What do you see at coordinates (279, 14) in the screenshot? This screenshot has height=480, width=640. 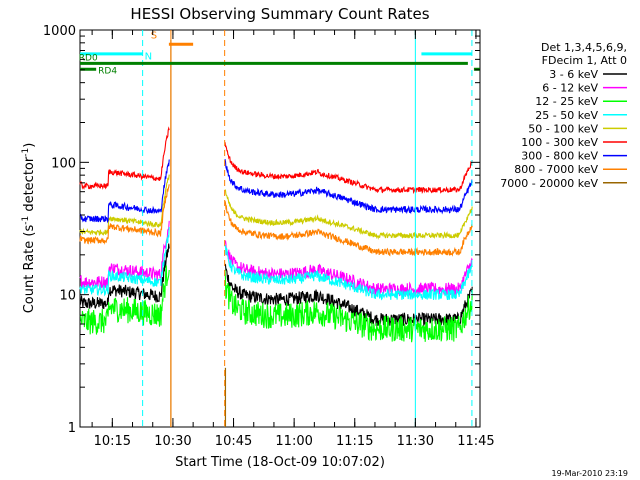 I see `chart-title: HESSI Observing Summary Count Rates` at bounding box center [279, 14].